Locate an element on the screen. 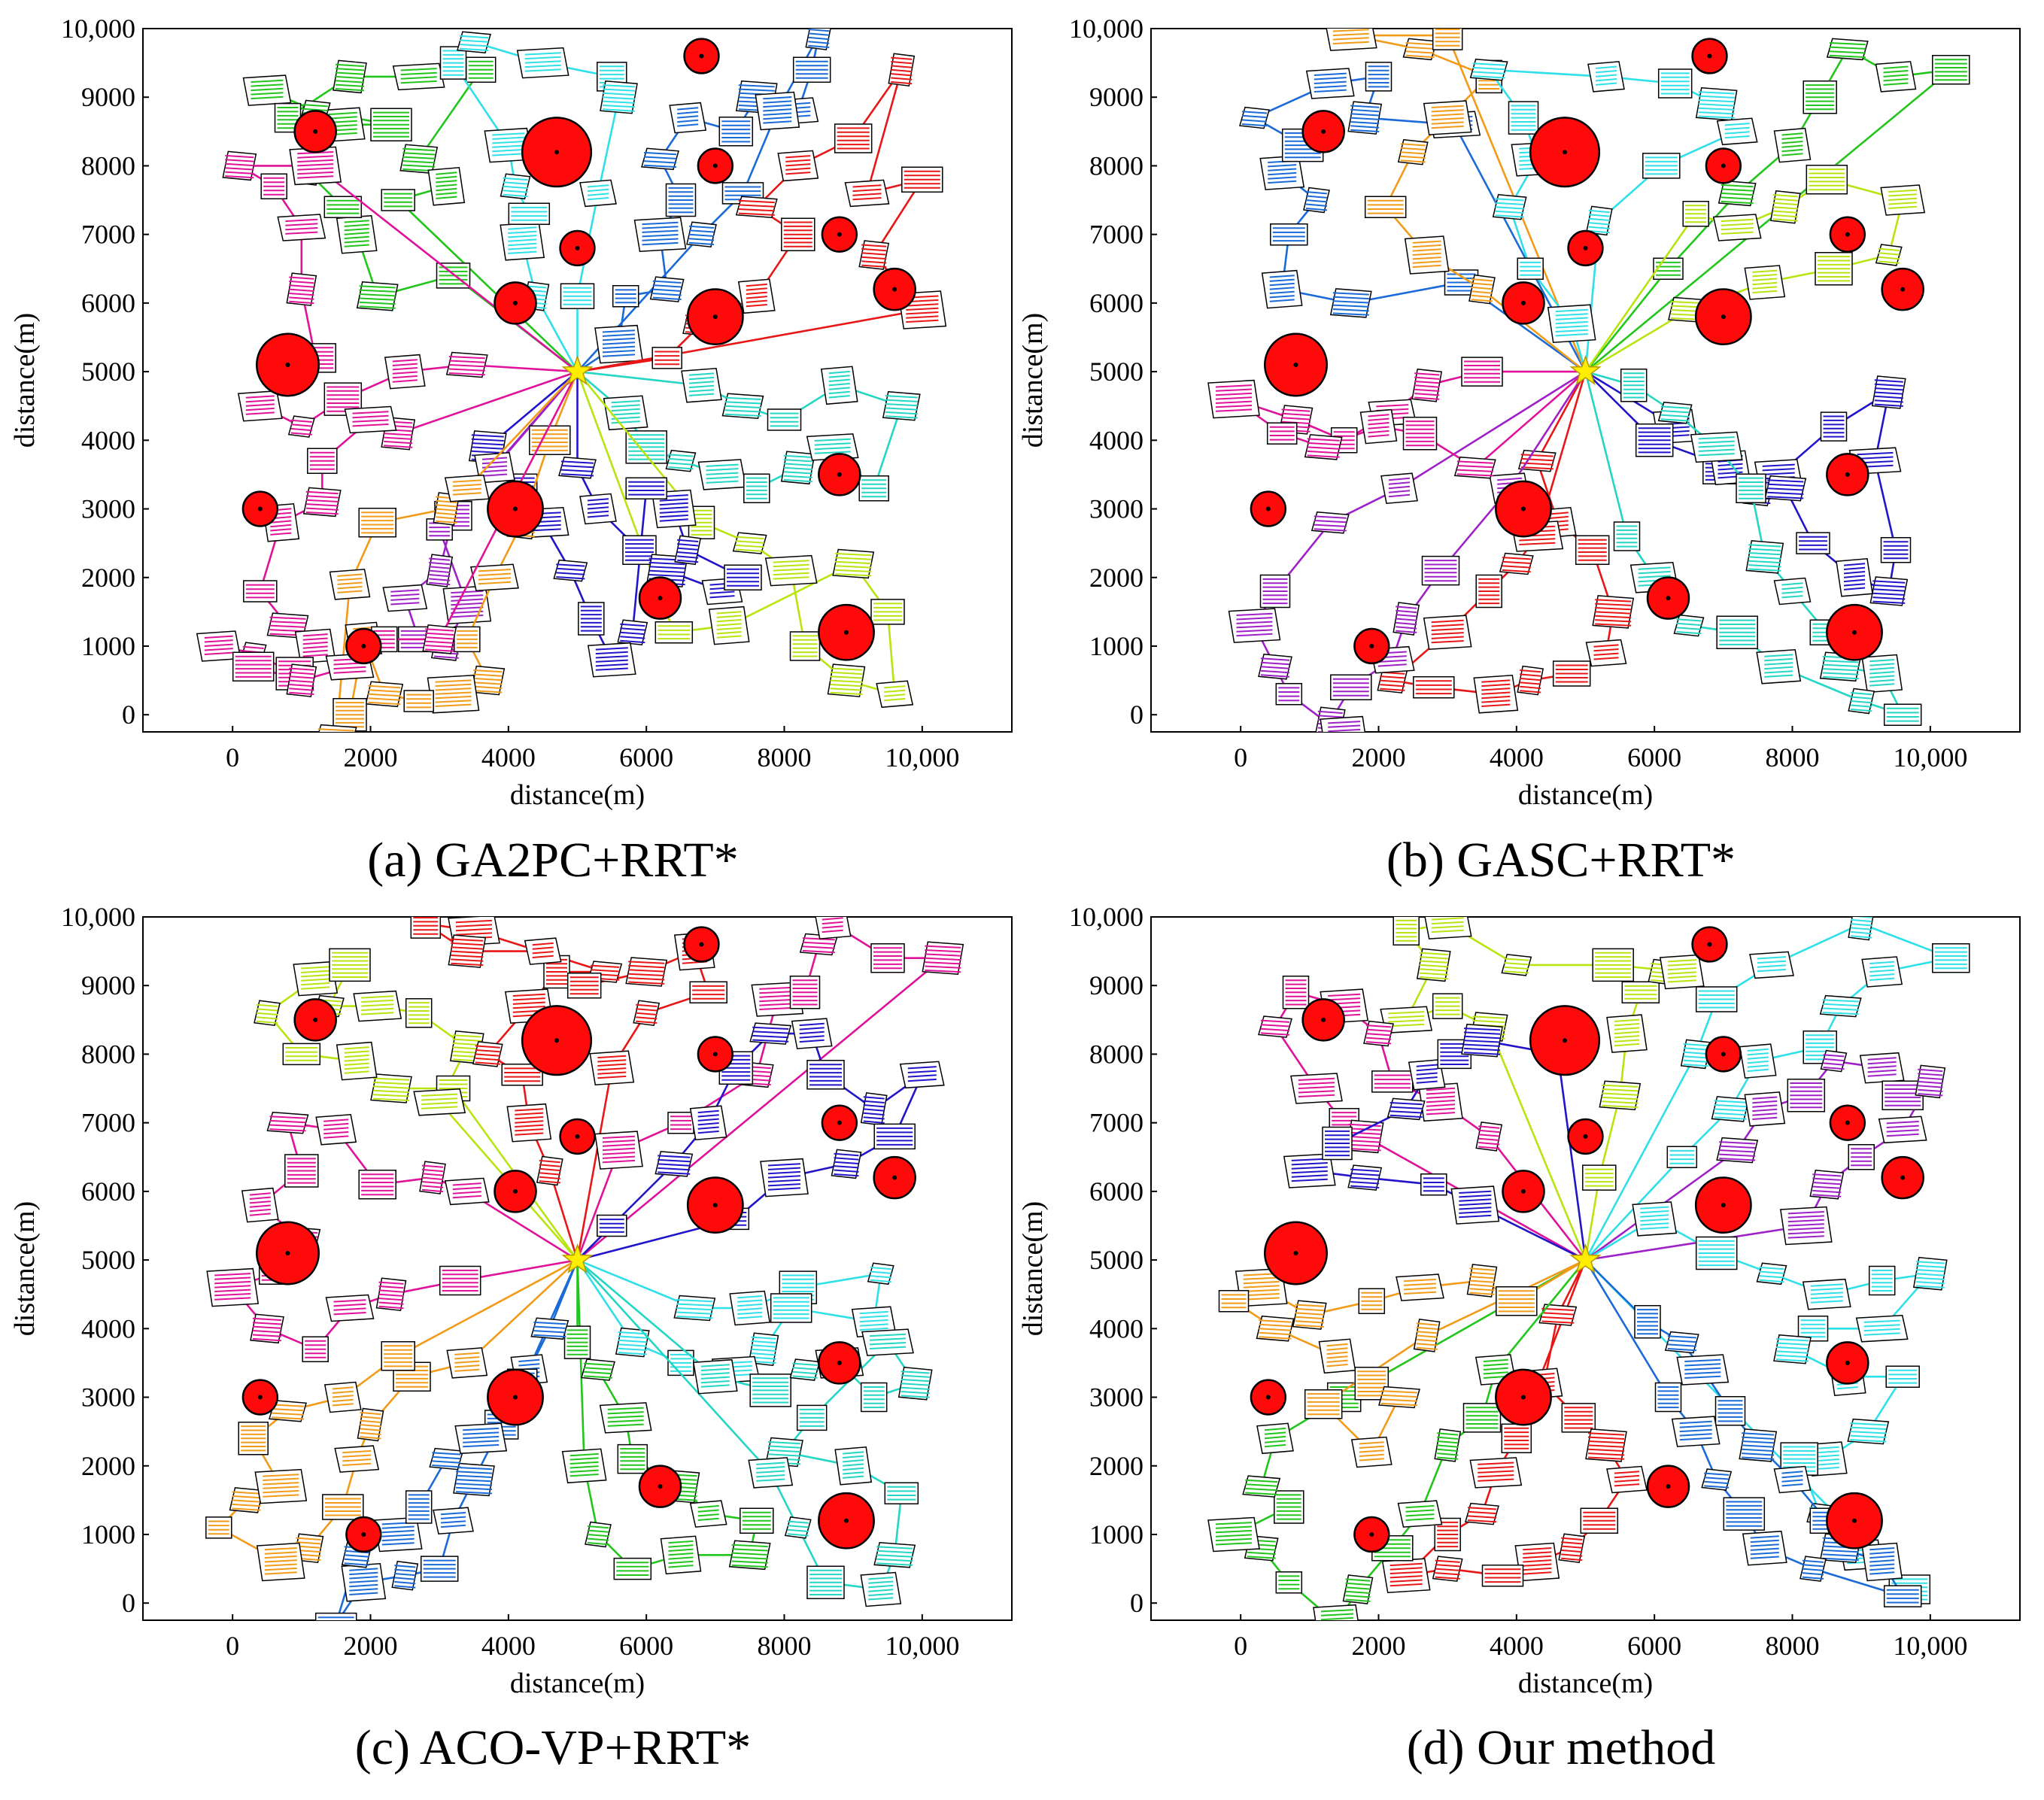 Image resolution: width=2044 pixels, height=1800 pixels. y-tick-label: 10,000 is located at coordinates (98, 29).